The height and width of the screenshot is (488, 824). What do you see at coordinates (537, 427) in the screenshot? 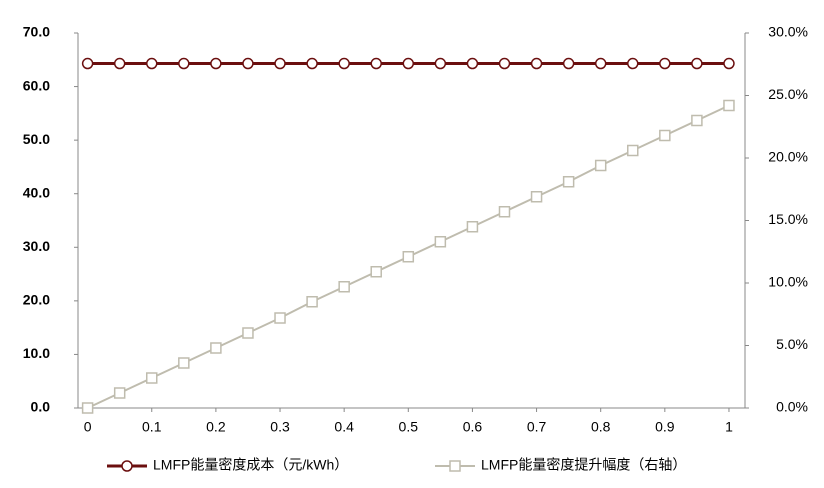
I see `x-tick-label: 0.7` at bounding box center [537, 427].